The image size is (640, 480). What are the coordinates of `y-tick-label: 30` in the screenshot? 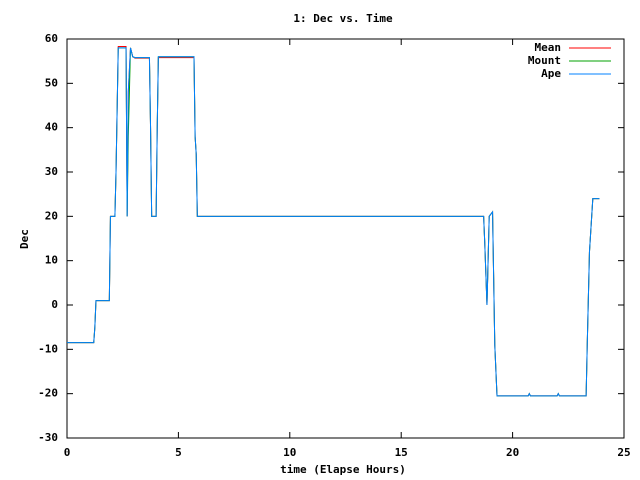 It's located at (51, 171).